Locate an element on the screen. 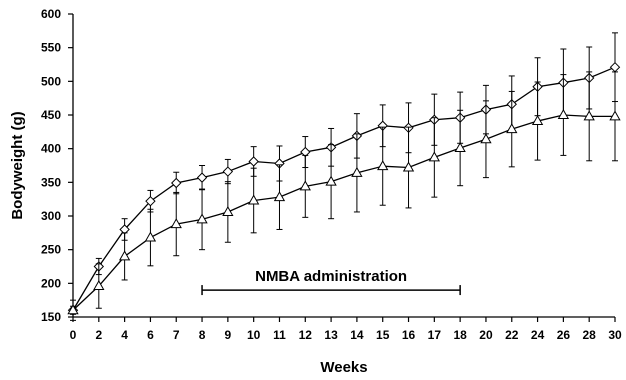 The height and width of the screenshot is (380, 626). x-tick-label: 2 is located at coordinates (98, 335).